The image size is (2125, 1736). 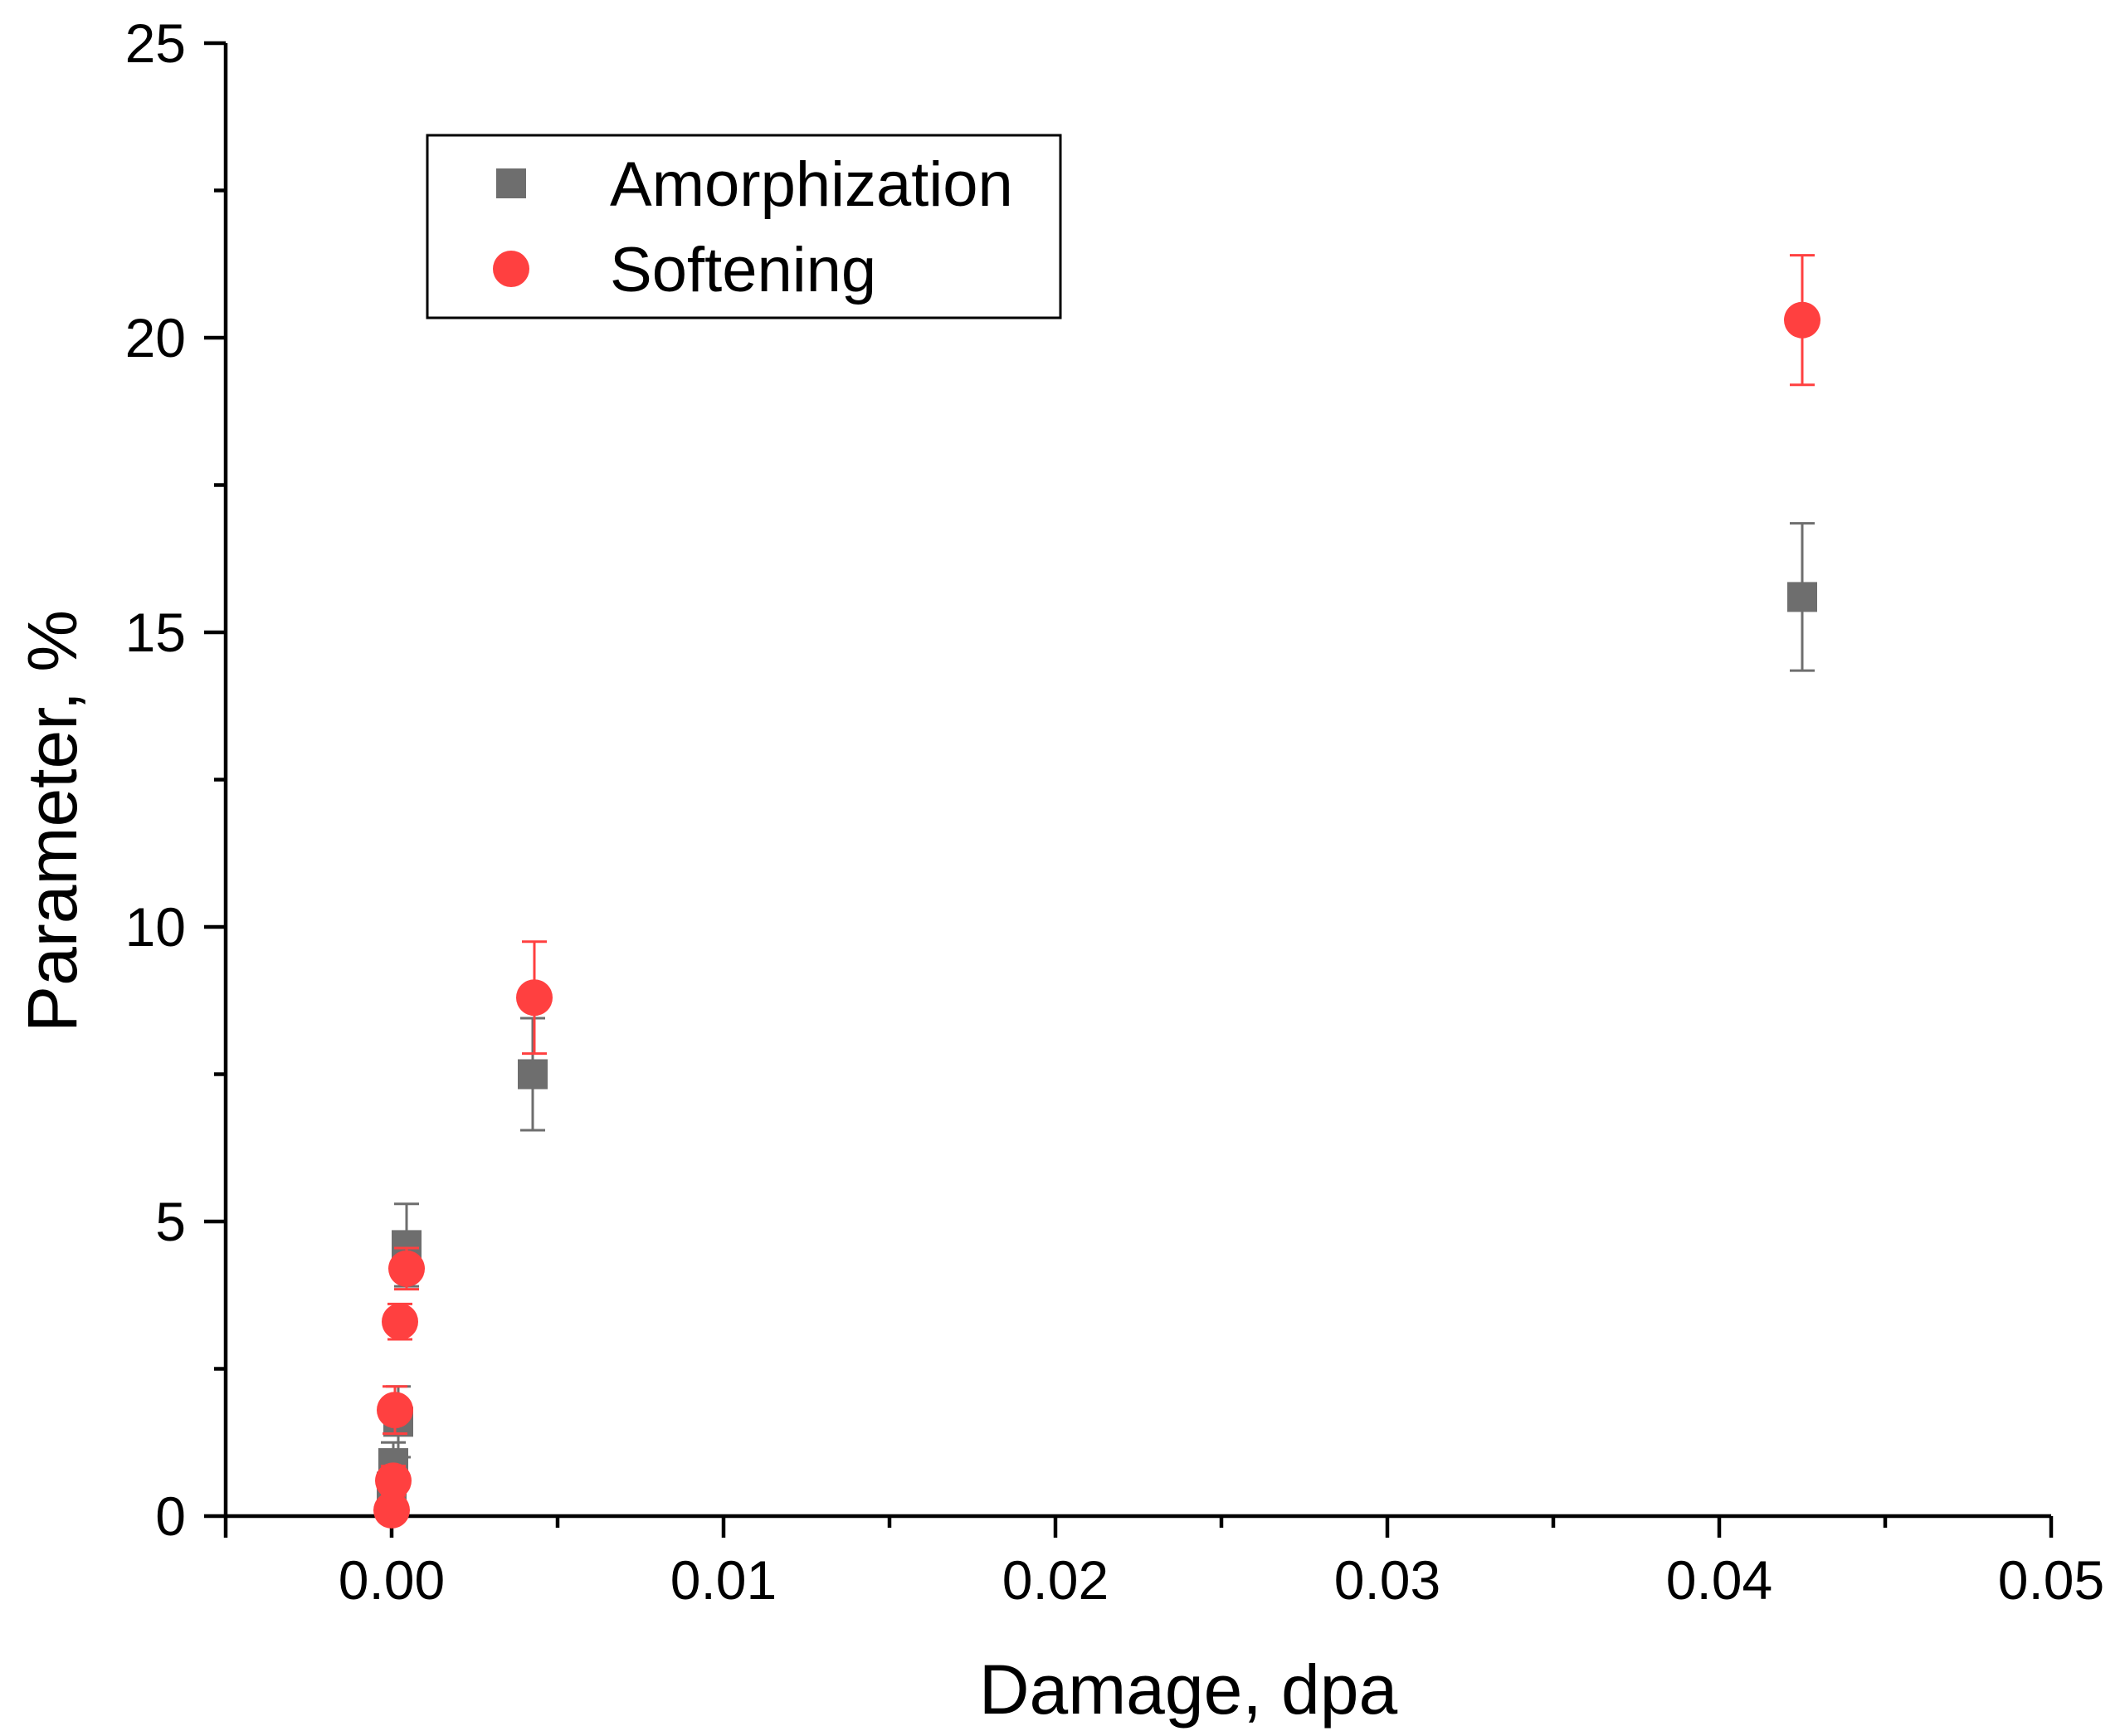 I want to click on legend-box, so click(x=744, y=226).